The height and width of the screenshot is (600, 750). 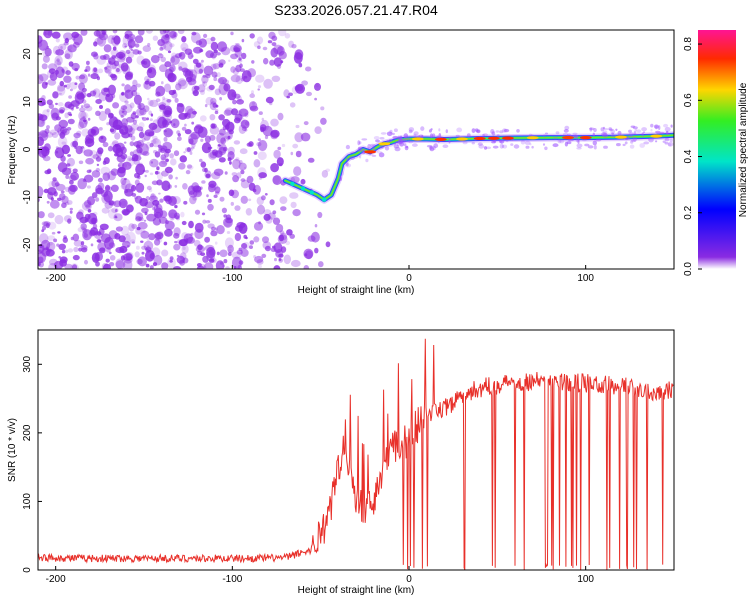 I want to click on y-tick-label: 0, so click(x=27, y=570).